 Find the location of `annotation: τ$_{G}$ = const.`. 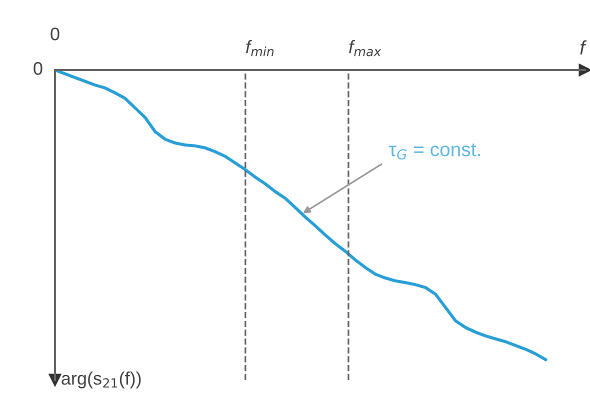

annotation: τ$_{G}$ = const. is located at coordinates (434, 152).